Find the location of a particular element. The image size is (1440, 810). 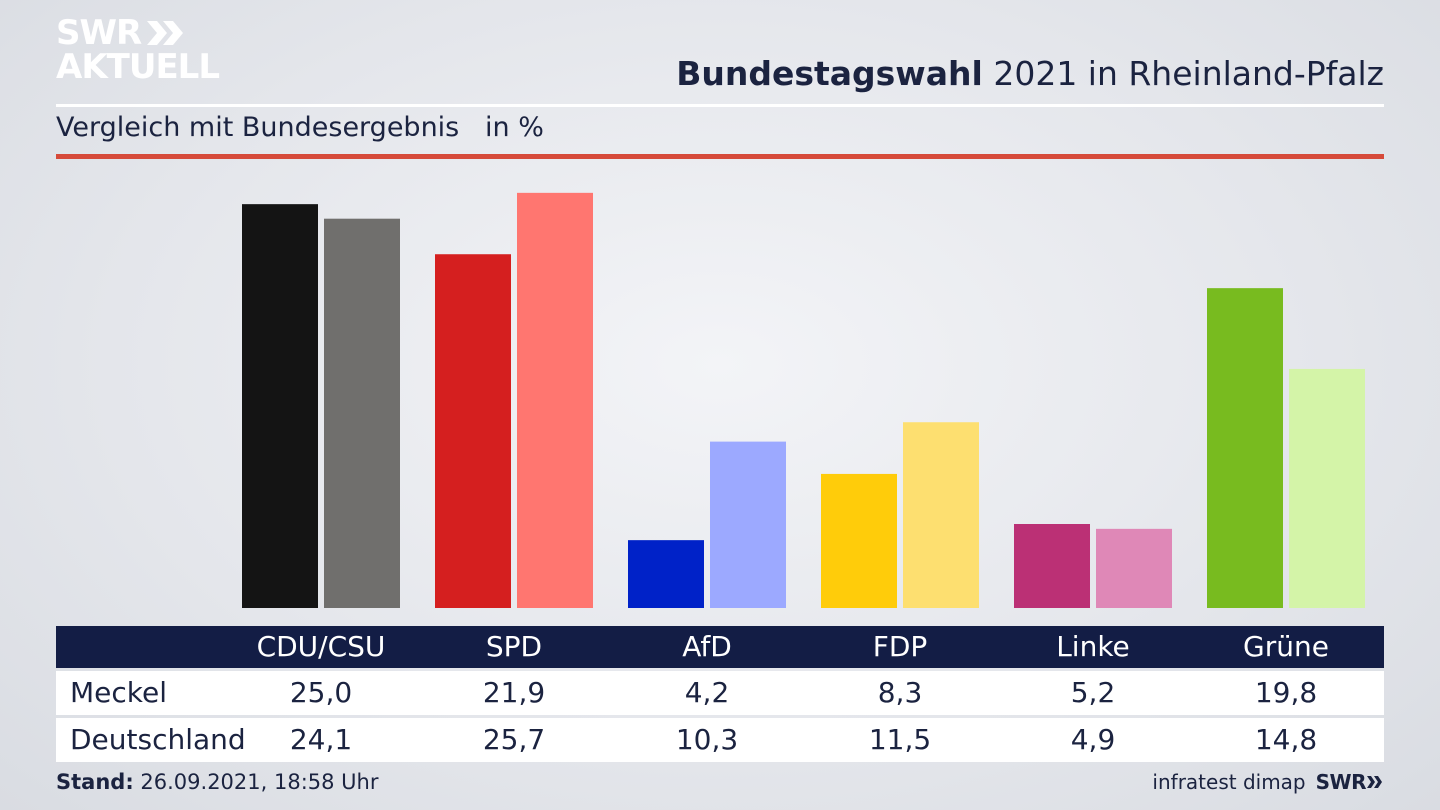

table-cell: 25,0 is located at coordinates (321, 692).